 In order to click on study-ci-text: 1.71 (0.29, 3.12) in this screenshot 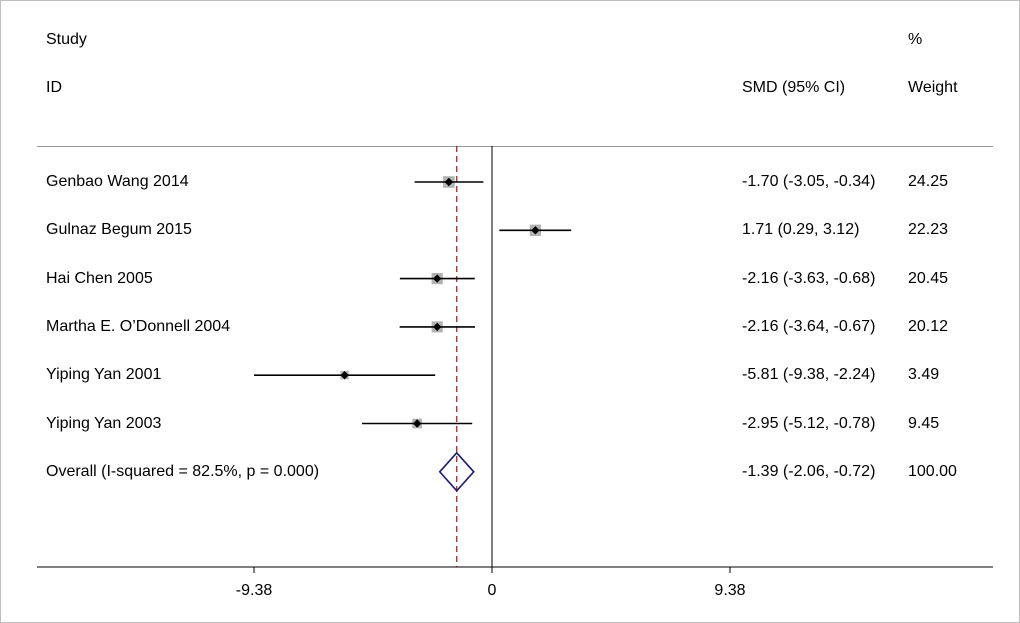, I will do `click(801, 230)`.